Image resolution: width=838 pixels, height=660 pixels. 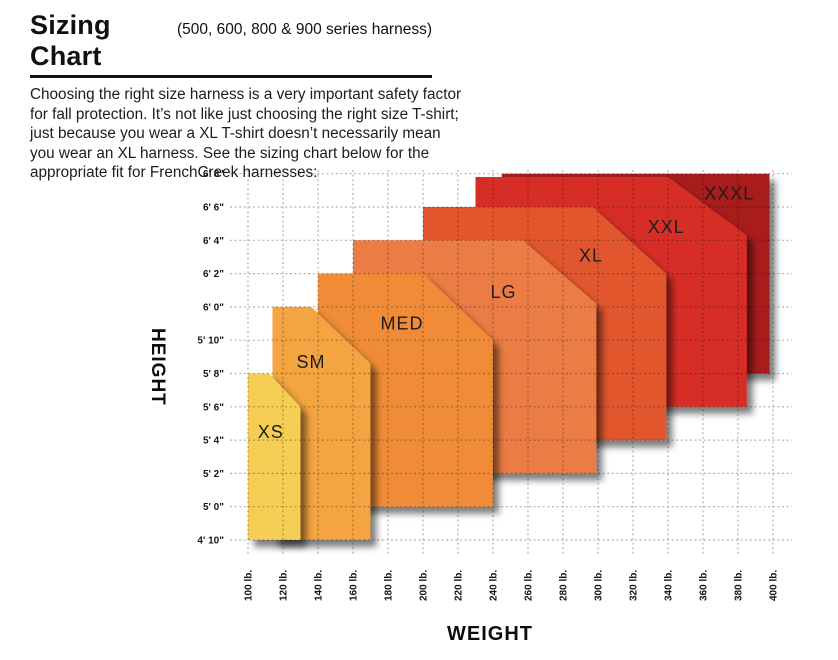 I want to click on height-axis-title: HEIGHT, so click(x=157, y=367).